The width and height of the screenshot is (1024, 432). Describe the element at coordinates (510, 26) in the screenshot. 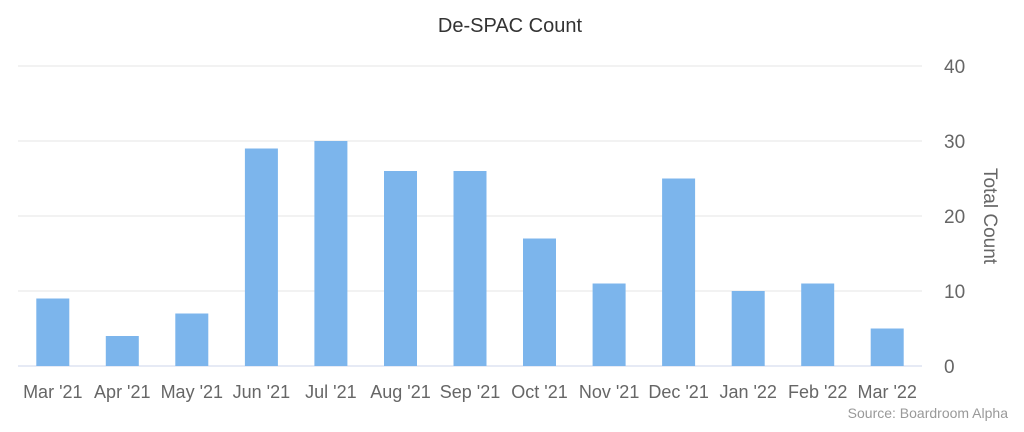

I see `chart-title: De-SPAC Count` at that location.